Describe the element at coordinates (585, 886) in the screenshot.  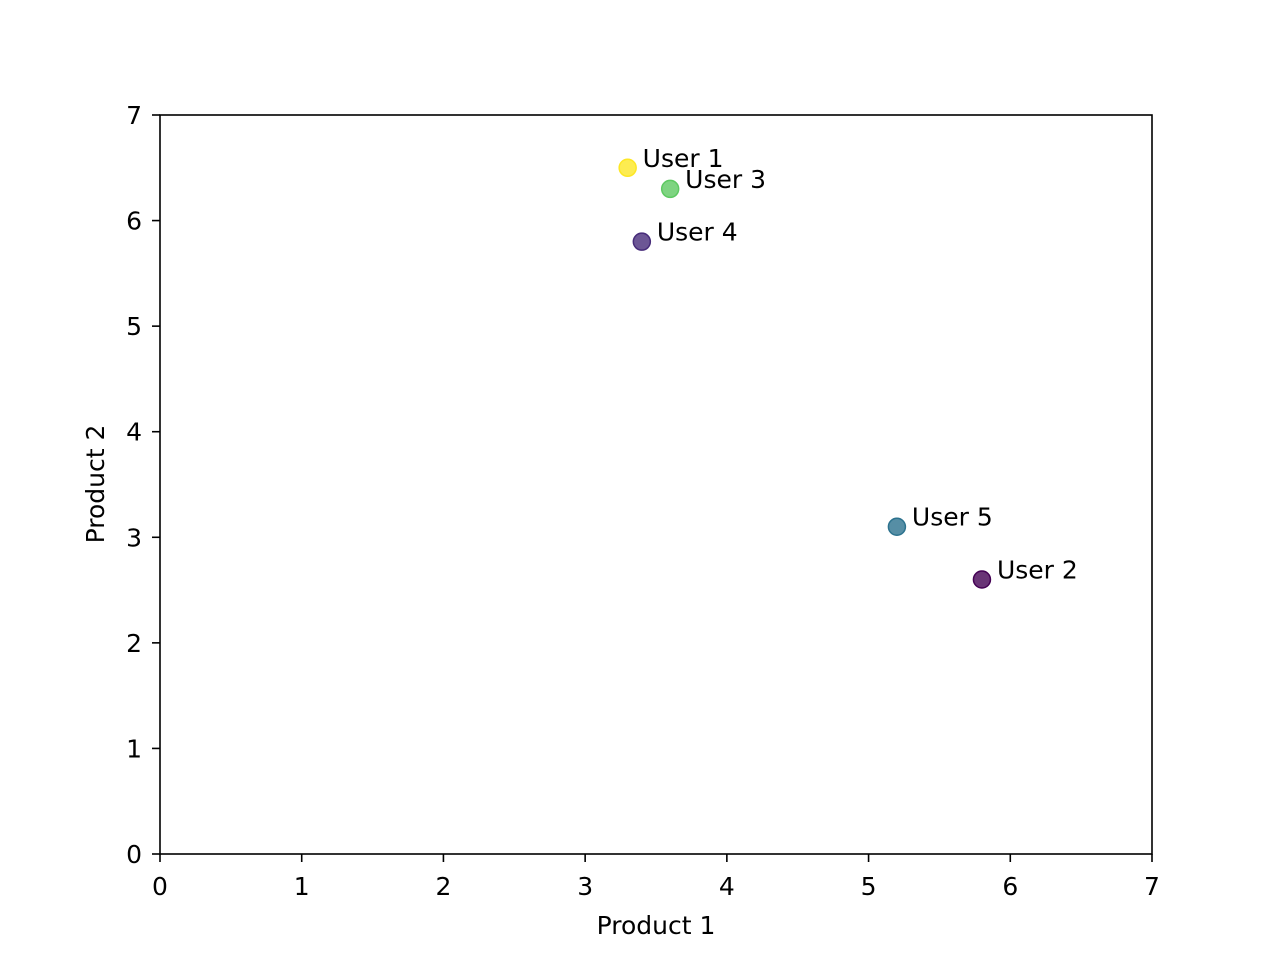
I see `x-tick-label: 3` at that location.